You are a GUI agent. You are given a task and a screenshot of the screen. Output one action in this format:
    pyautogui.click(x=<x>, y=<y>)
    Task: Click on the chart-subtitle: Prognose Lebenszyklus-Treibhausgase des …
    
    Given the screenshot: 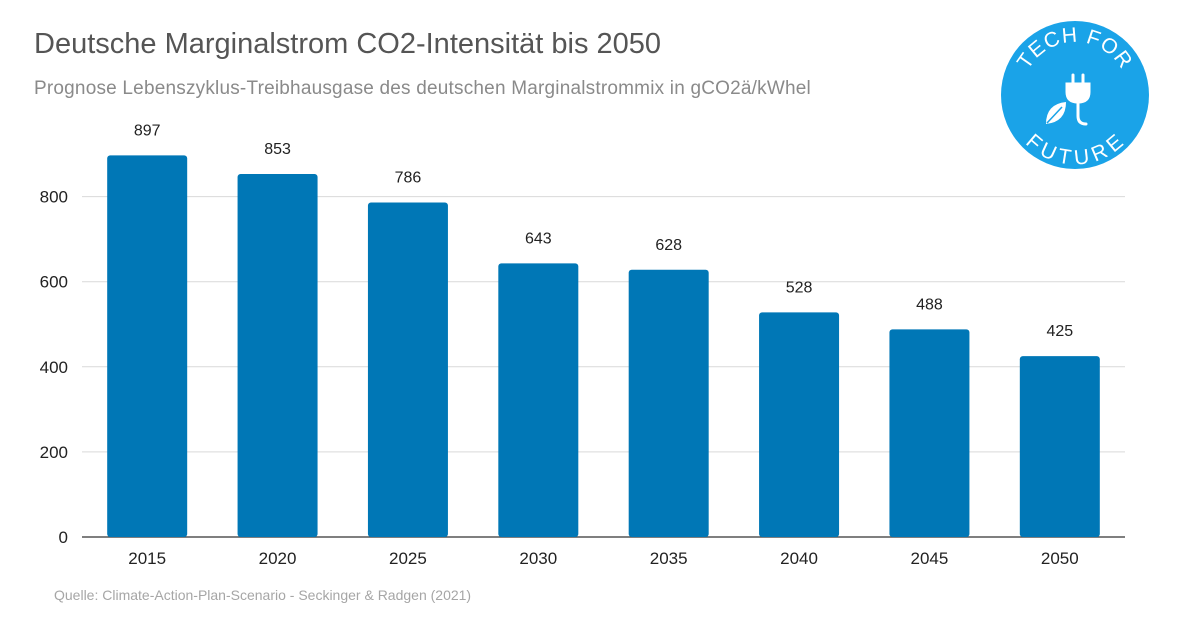 What is the action you would take?
    pyautogui.click(x=422, y=88)
    